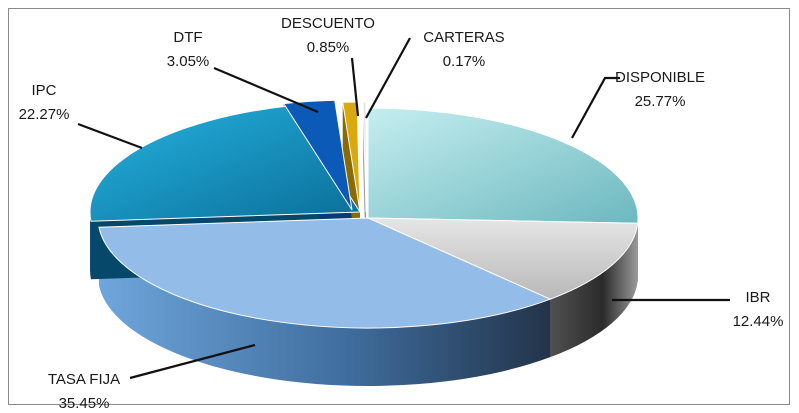 The height and width of the screenshot is (413, 799). What do you see at coordinates (266, 90) in the screenshot?
I see `leader-line-dtf` at bounding box center [266, 90].